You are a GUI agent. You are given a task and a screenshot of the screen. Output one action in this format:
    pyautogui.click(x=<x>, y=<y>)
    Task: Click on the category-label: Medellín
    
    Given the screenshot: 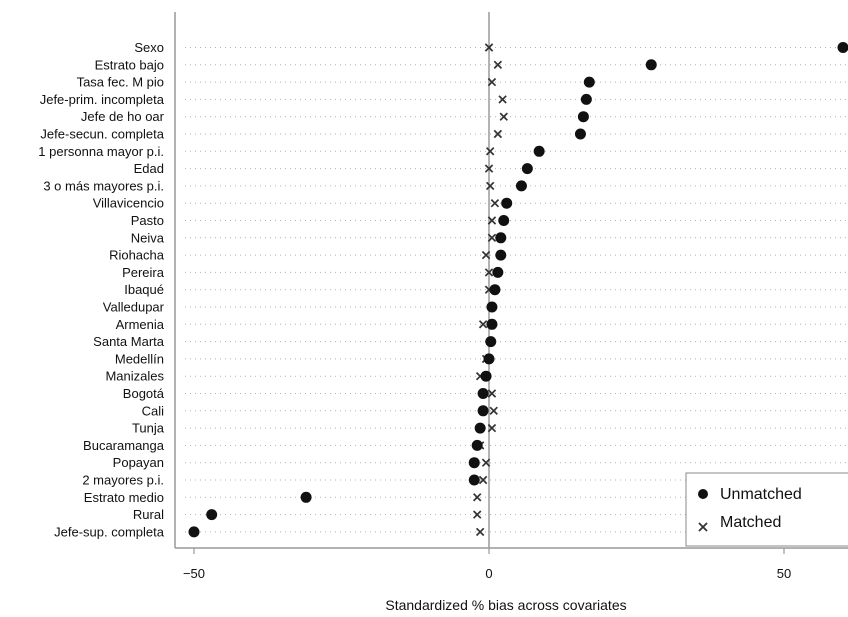 What is the action you would take?
    pyautogui.click(x=139, y=358)
    